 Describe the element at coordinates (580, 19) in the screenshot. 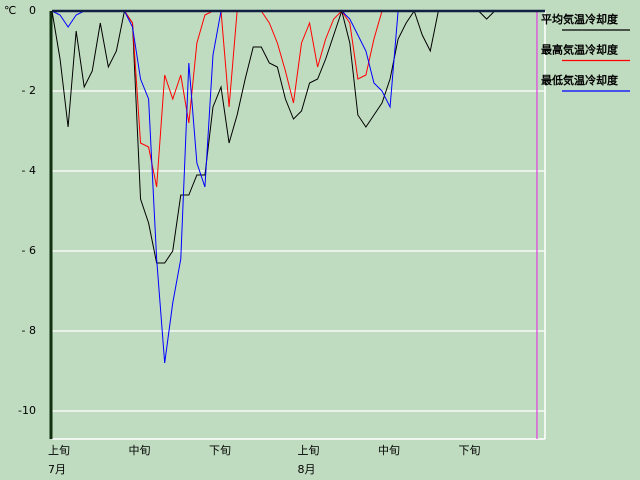

I see `legend-label: 平均気温冷却度` at that location.